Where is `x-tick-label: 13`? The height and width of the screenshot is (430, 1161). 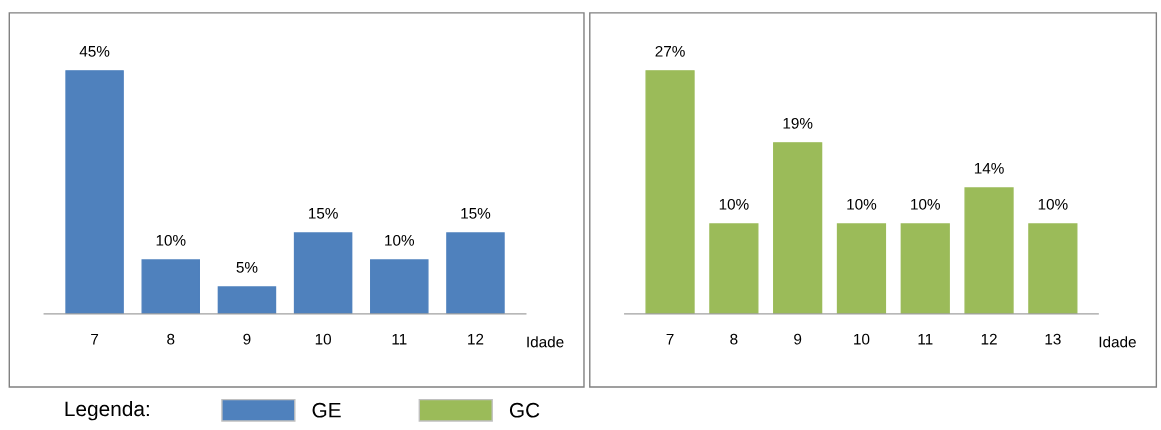 x-tick-label: 13 is located at coordinates (1053, 339).